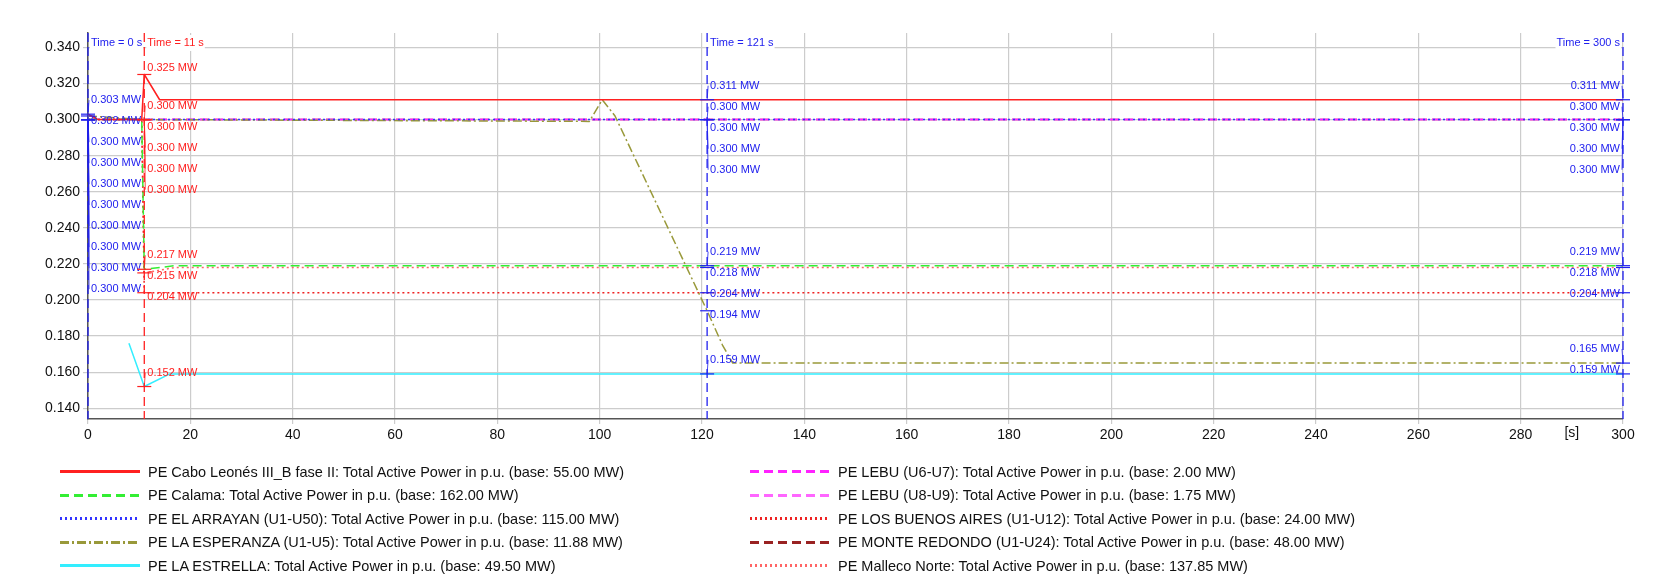 The width and height of the screenshot is (1658, 581). What do you see at coordinates (1595, 348) in the screenshot?
I see `annotation: 0.165 MW` at bounding box center [1595, 348].